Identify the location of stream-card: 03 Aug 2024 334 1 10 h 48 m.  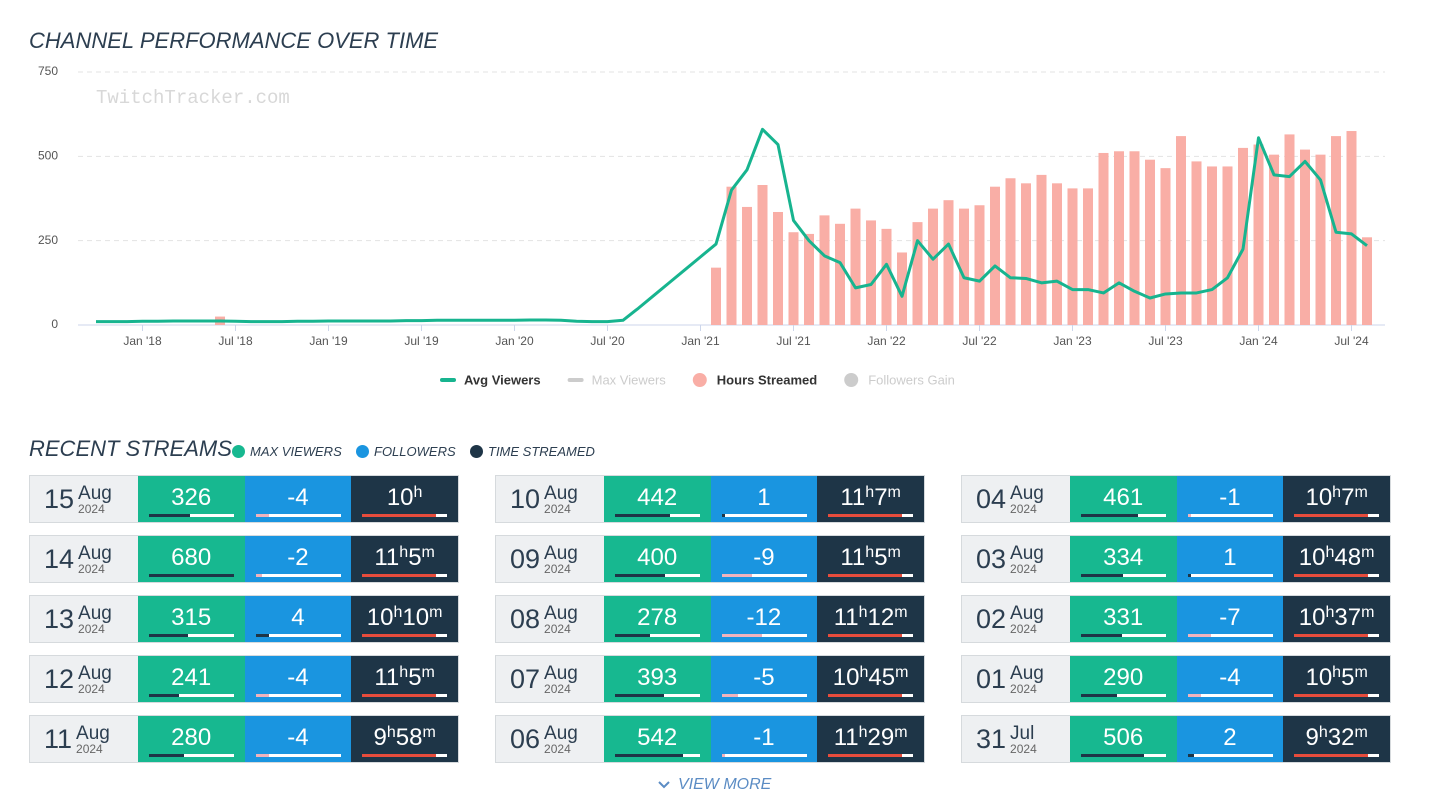
(1176, 559).